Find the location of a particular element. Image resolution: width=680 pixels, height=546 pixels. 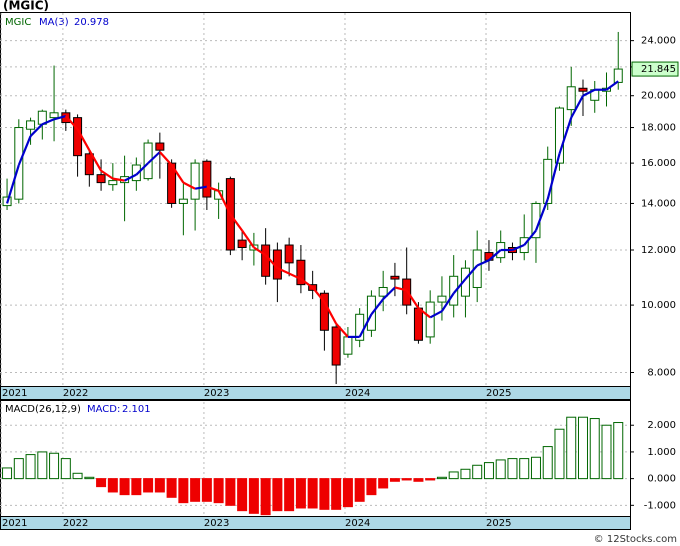

x-tick-label: 2024 is located at coordinates (357, 393).